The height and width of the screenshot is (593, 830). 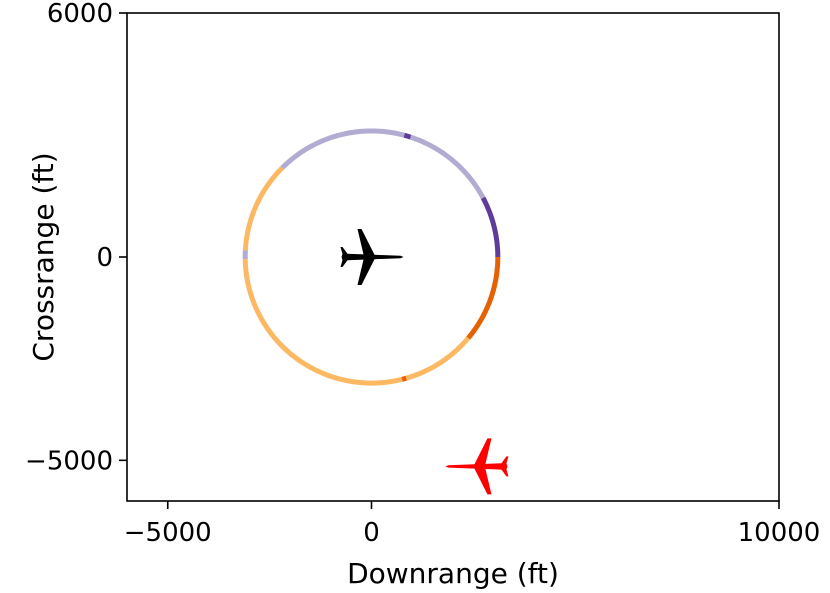 What do you see at coordinates (371, 533) in the screenshot?
I see `x-tick-label-1: 0` at bounding box center [371, 533].